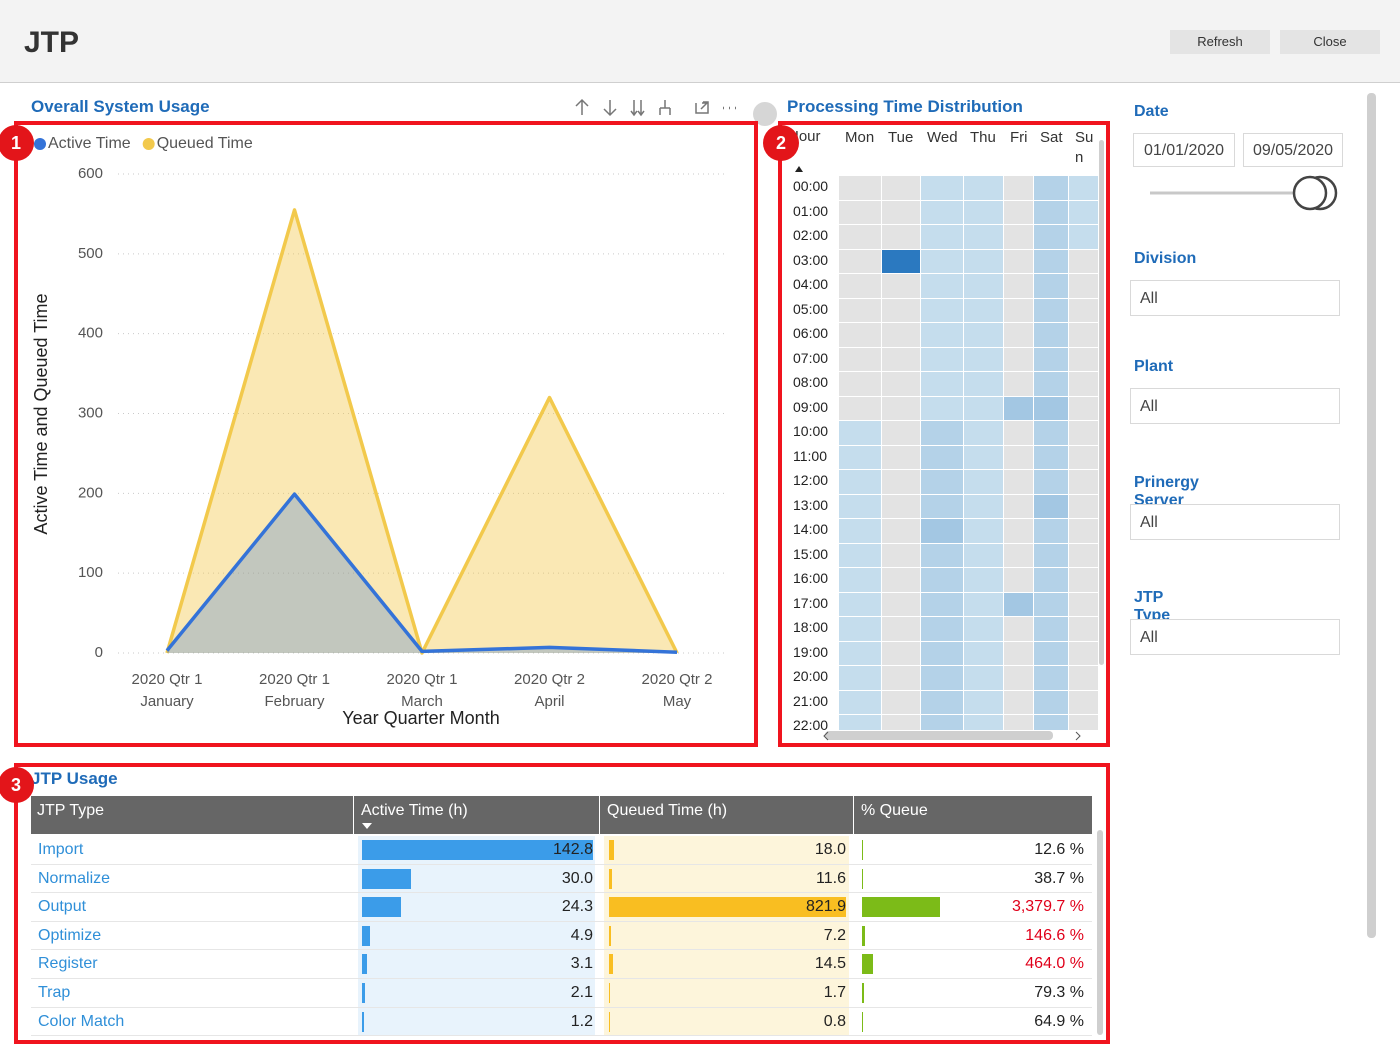 This screenshot has height=1050, width=1400. Describe the element at coordinates (811, 602) in the screenshot. I see `heatmap-row-label: 17:00` at that location.